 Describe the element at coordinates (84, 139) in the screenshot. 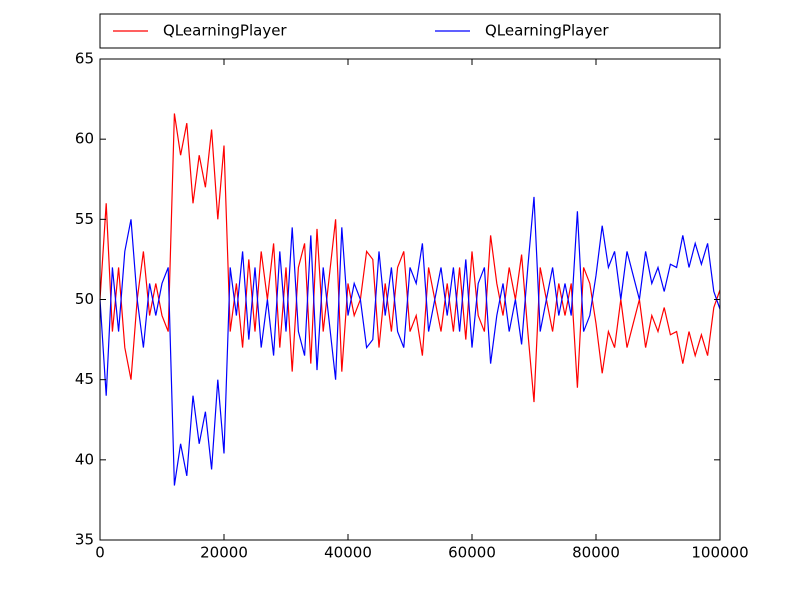

I see `y-tick-label: 60` at that location.